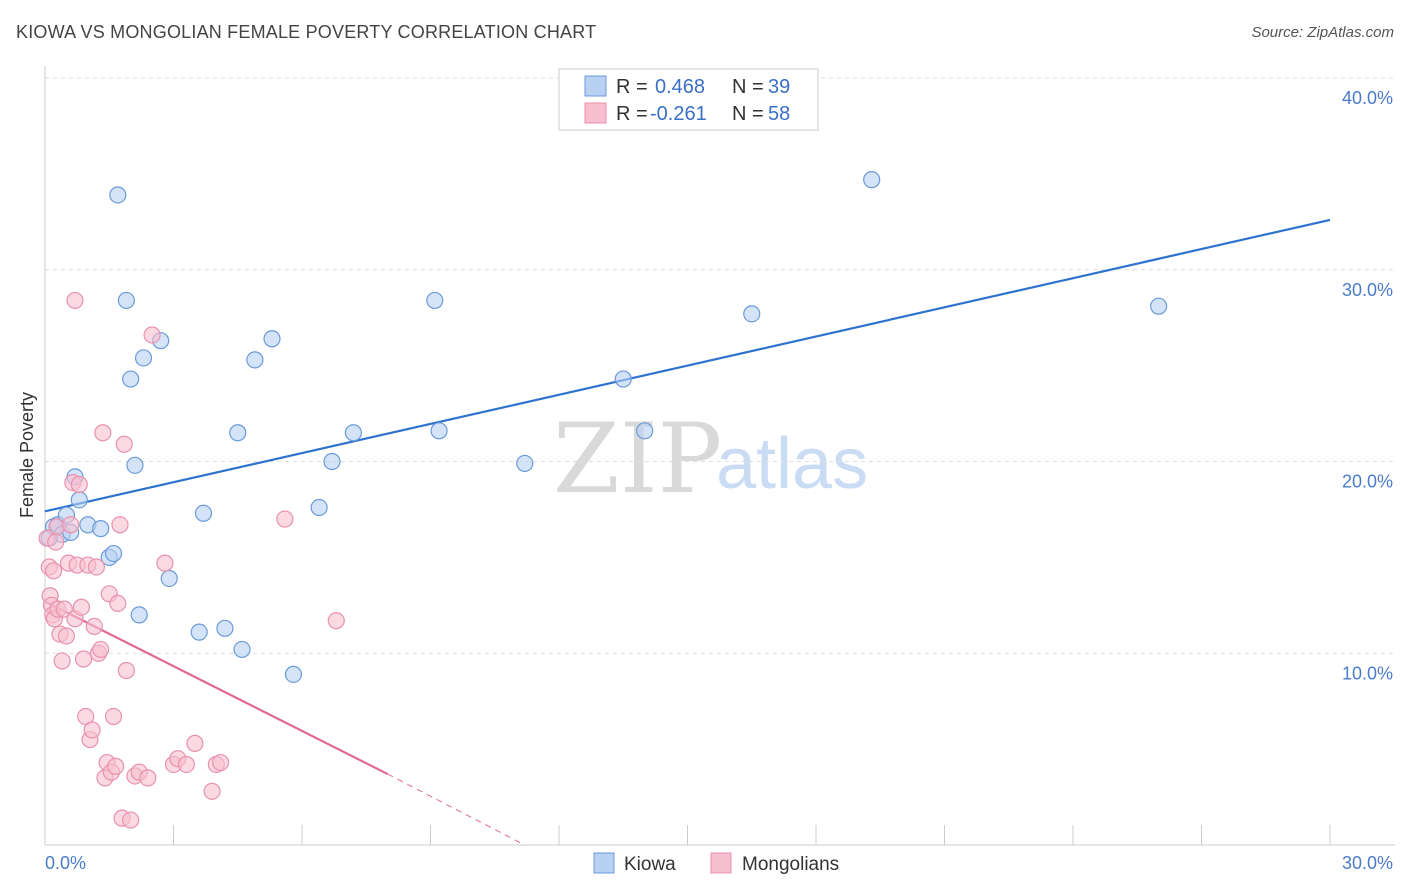  I want to click on x-tick-label: 30.0%, so click(1367, 863).